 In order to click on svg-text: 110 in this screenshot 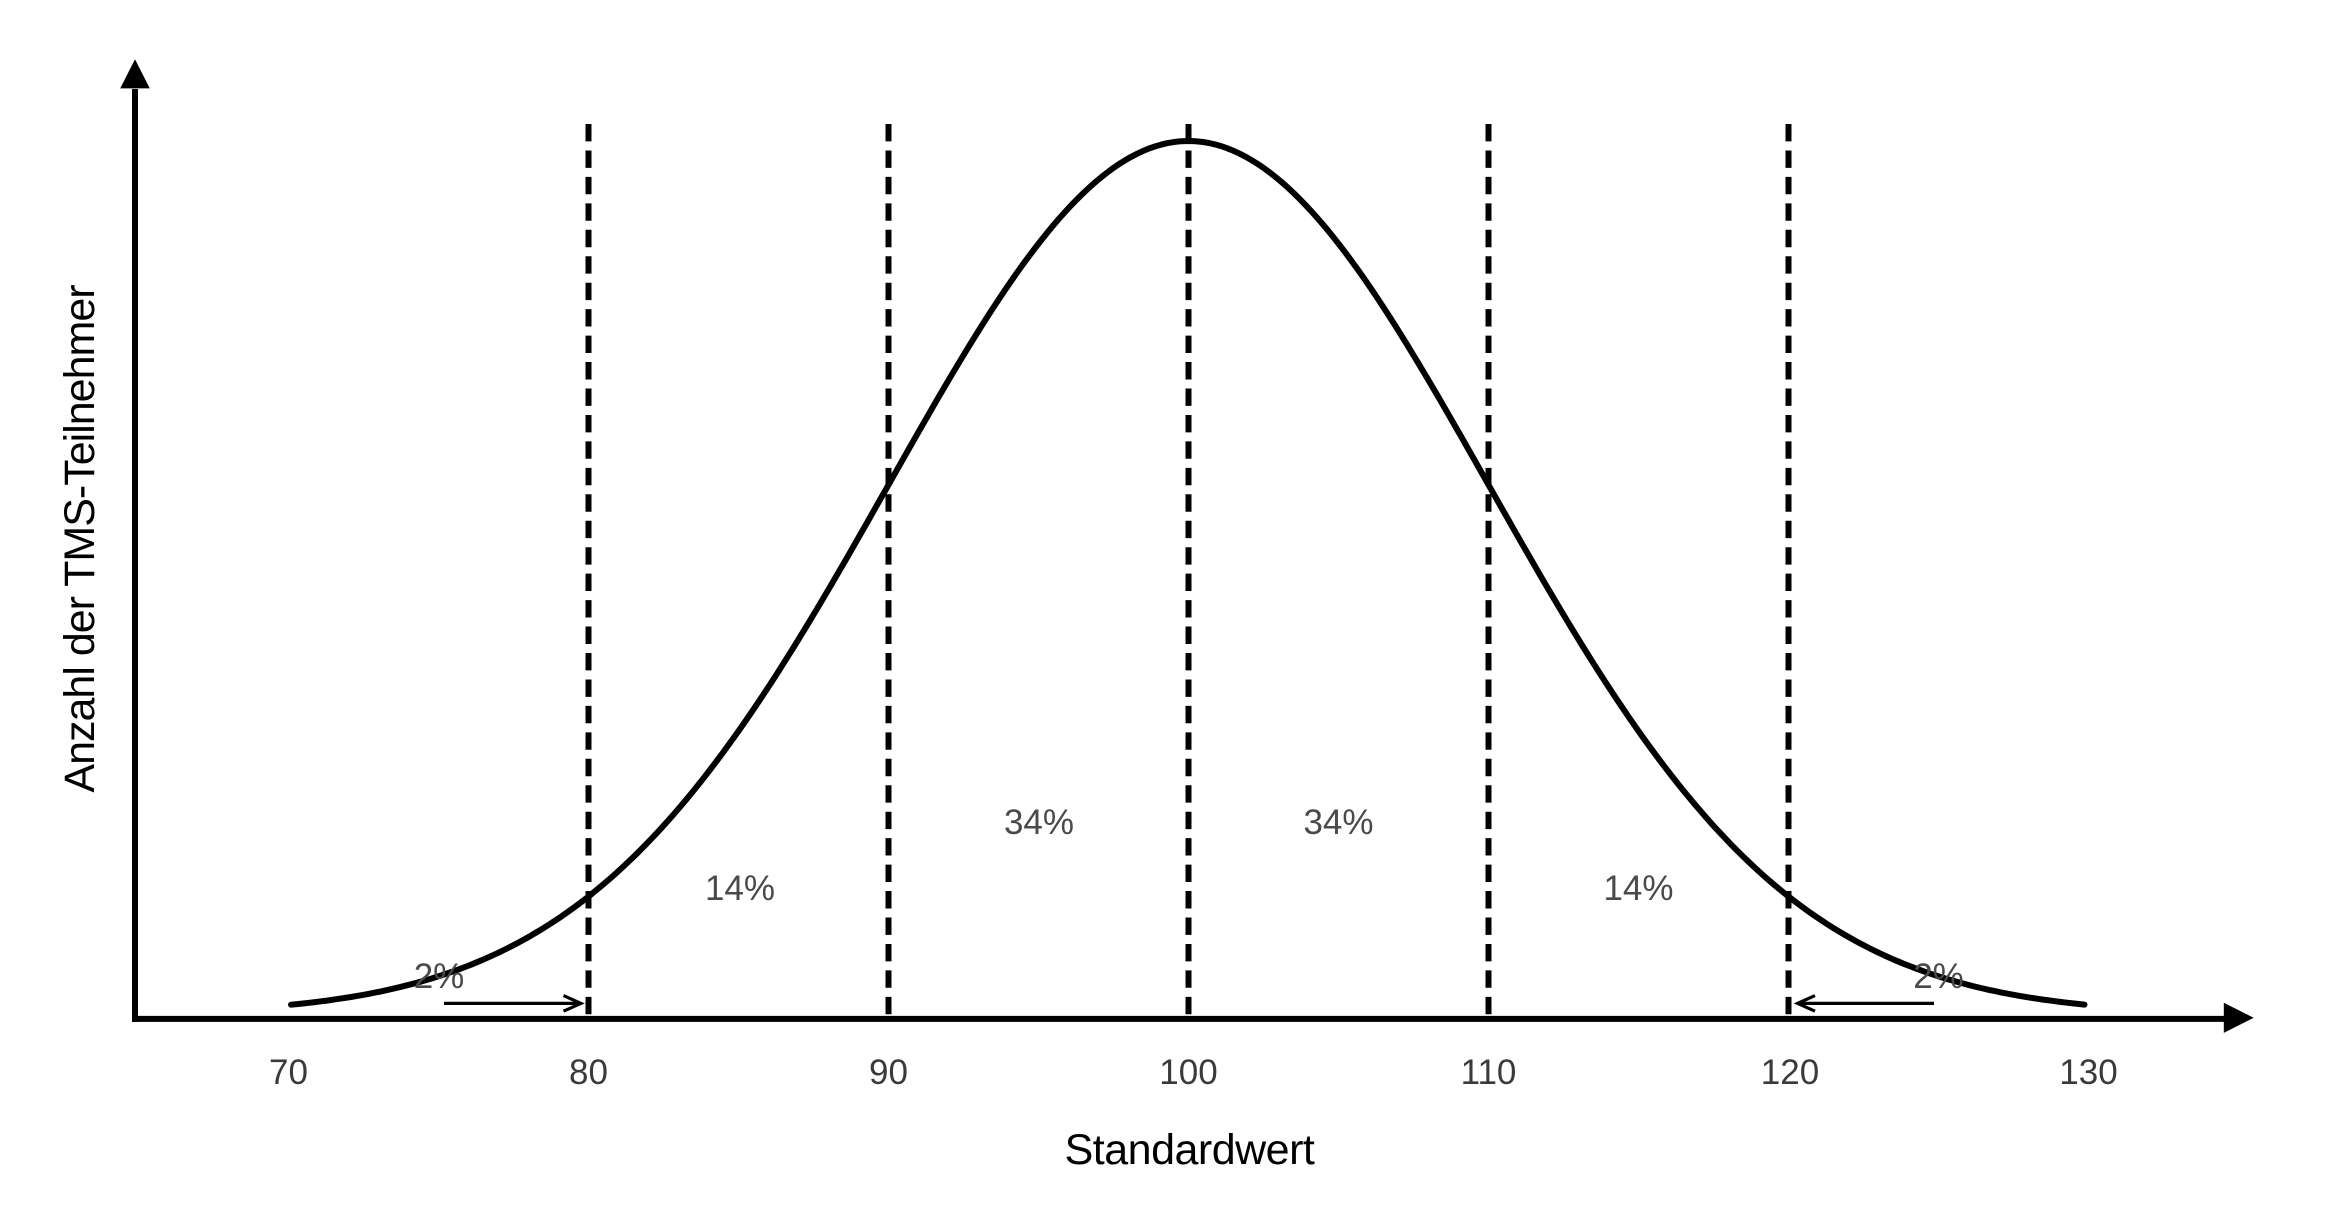, I will do `click(1489, 1072)`.